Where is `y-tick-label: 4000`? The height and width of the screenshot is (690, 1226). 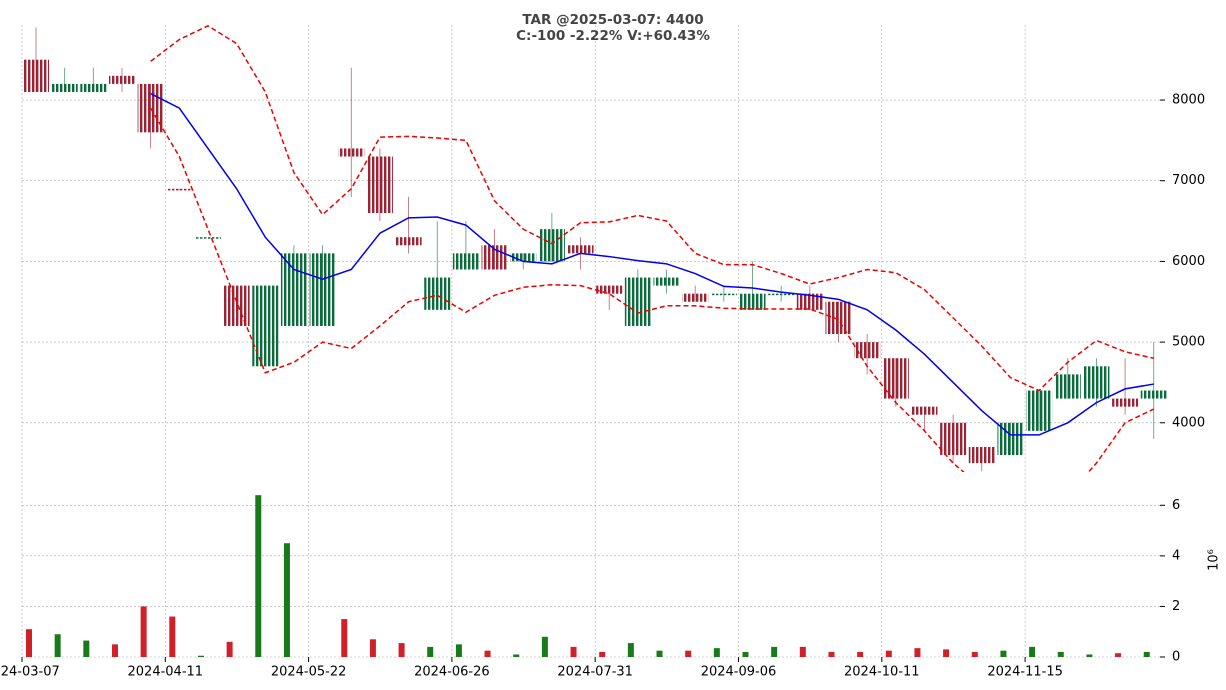
y-tick-label: 4000 is located at coordinates (1188, 422).